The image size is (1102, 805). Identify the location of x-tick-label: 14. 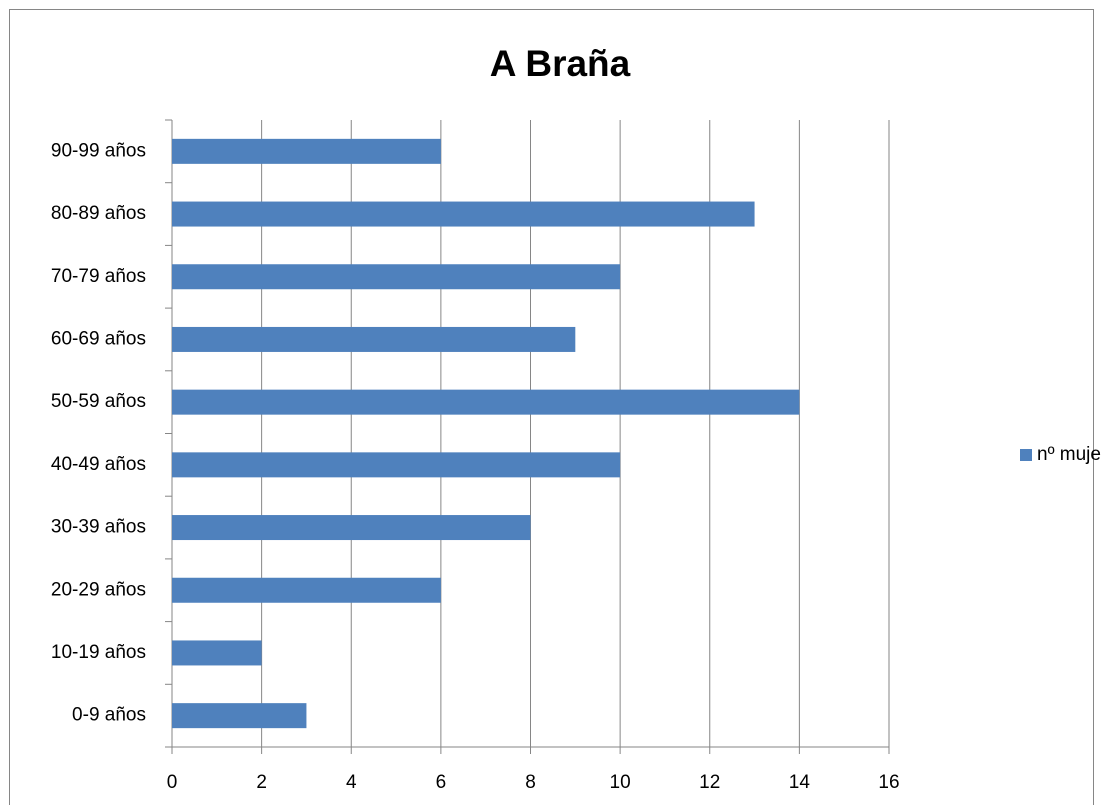
(800, 782).